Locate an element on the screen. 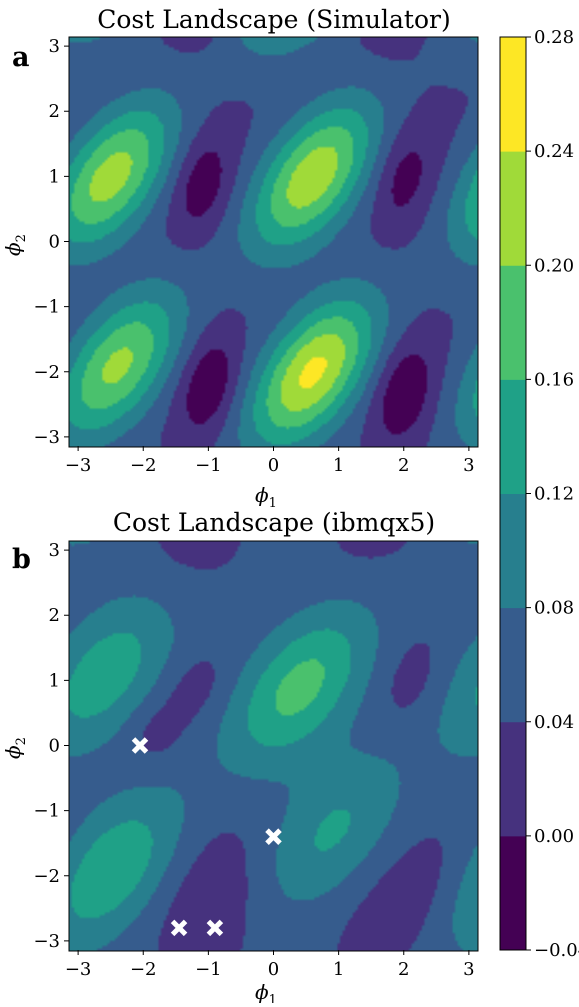 This screenshot has height=1007, width=579. b-xtick-label: 0 is located at coordinates (273, 969).